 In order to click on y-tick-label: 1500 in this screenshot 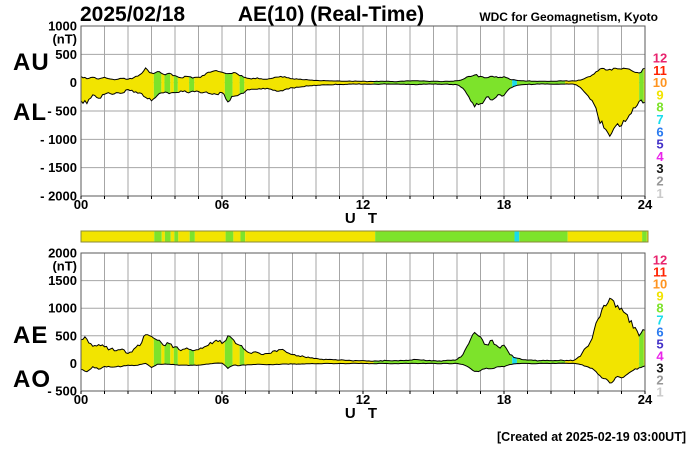, I will do `click(62, 280)`.